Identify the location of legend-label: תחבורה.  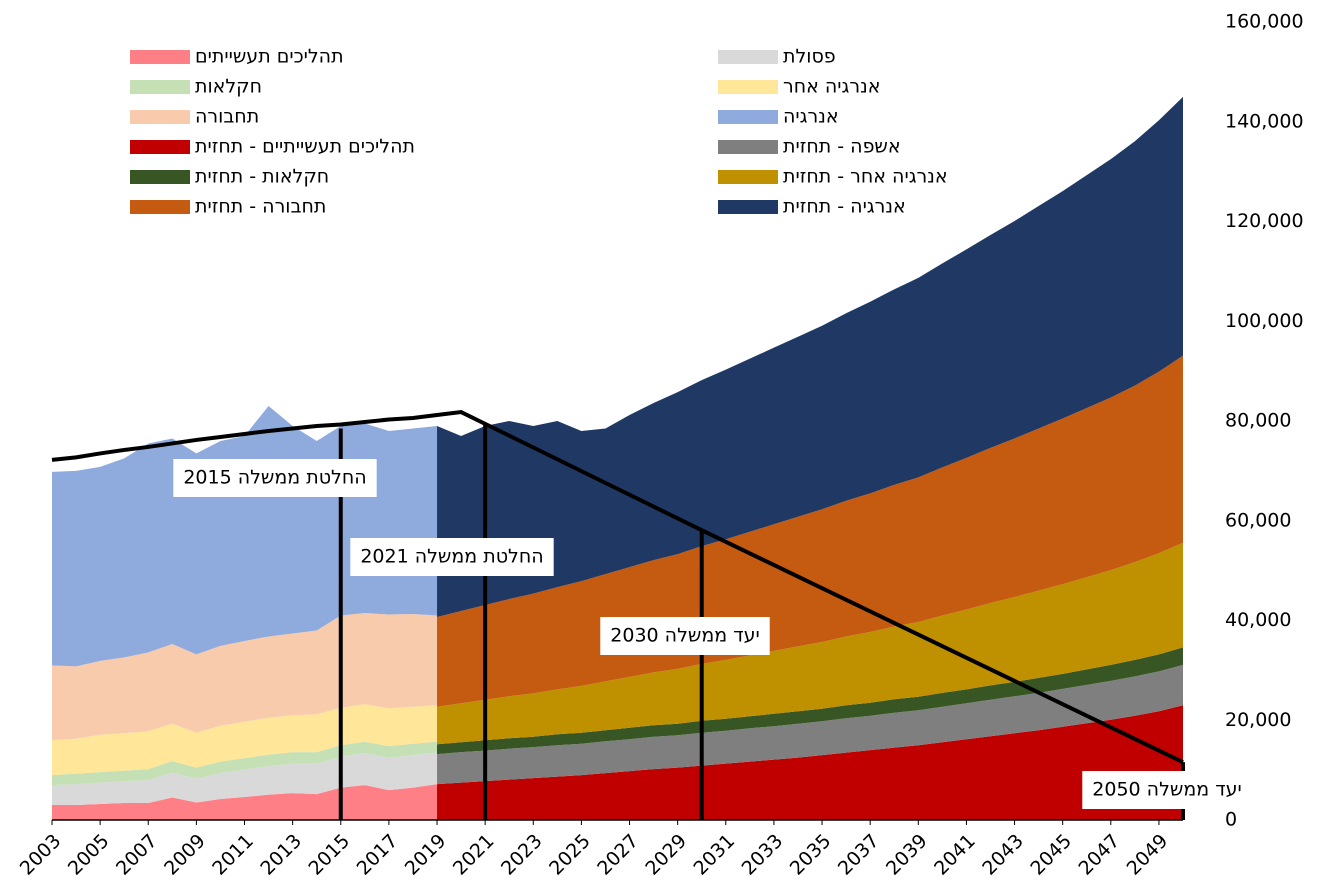
(227, 117).